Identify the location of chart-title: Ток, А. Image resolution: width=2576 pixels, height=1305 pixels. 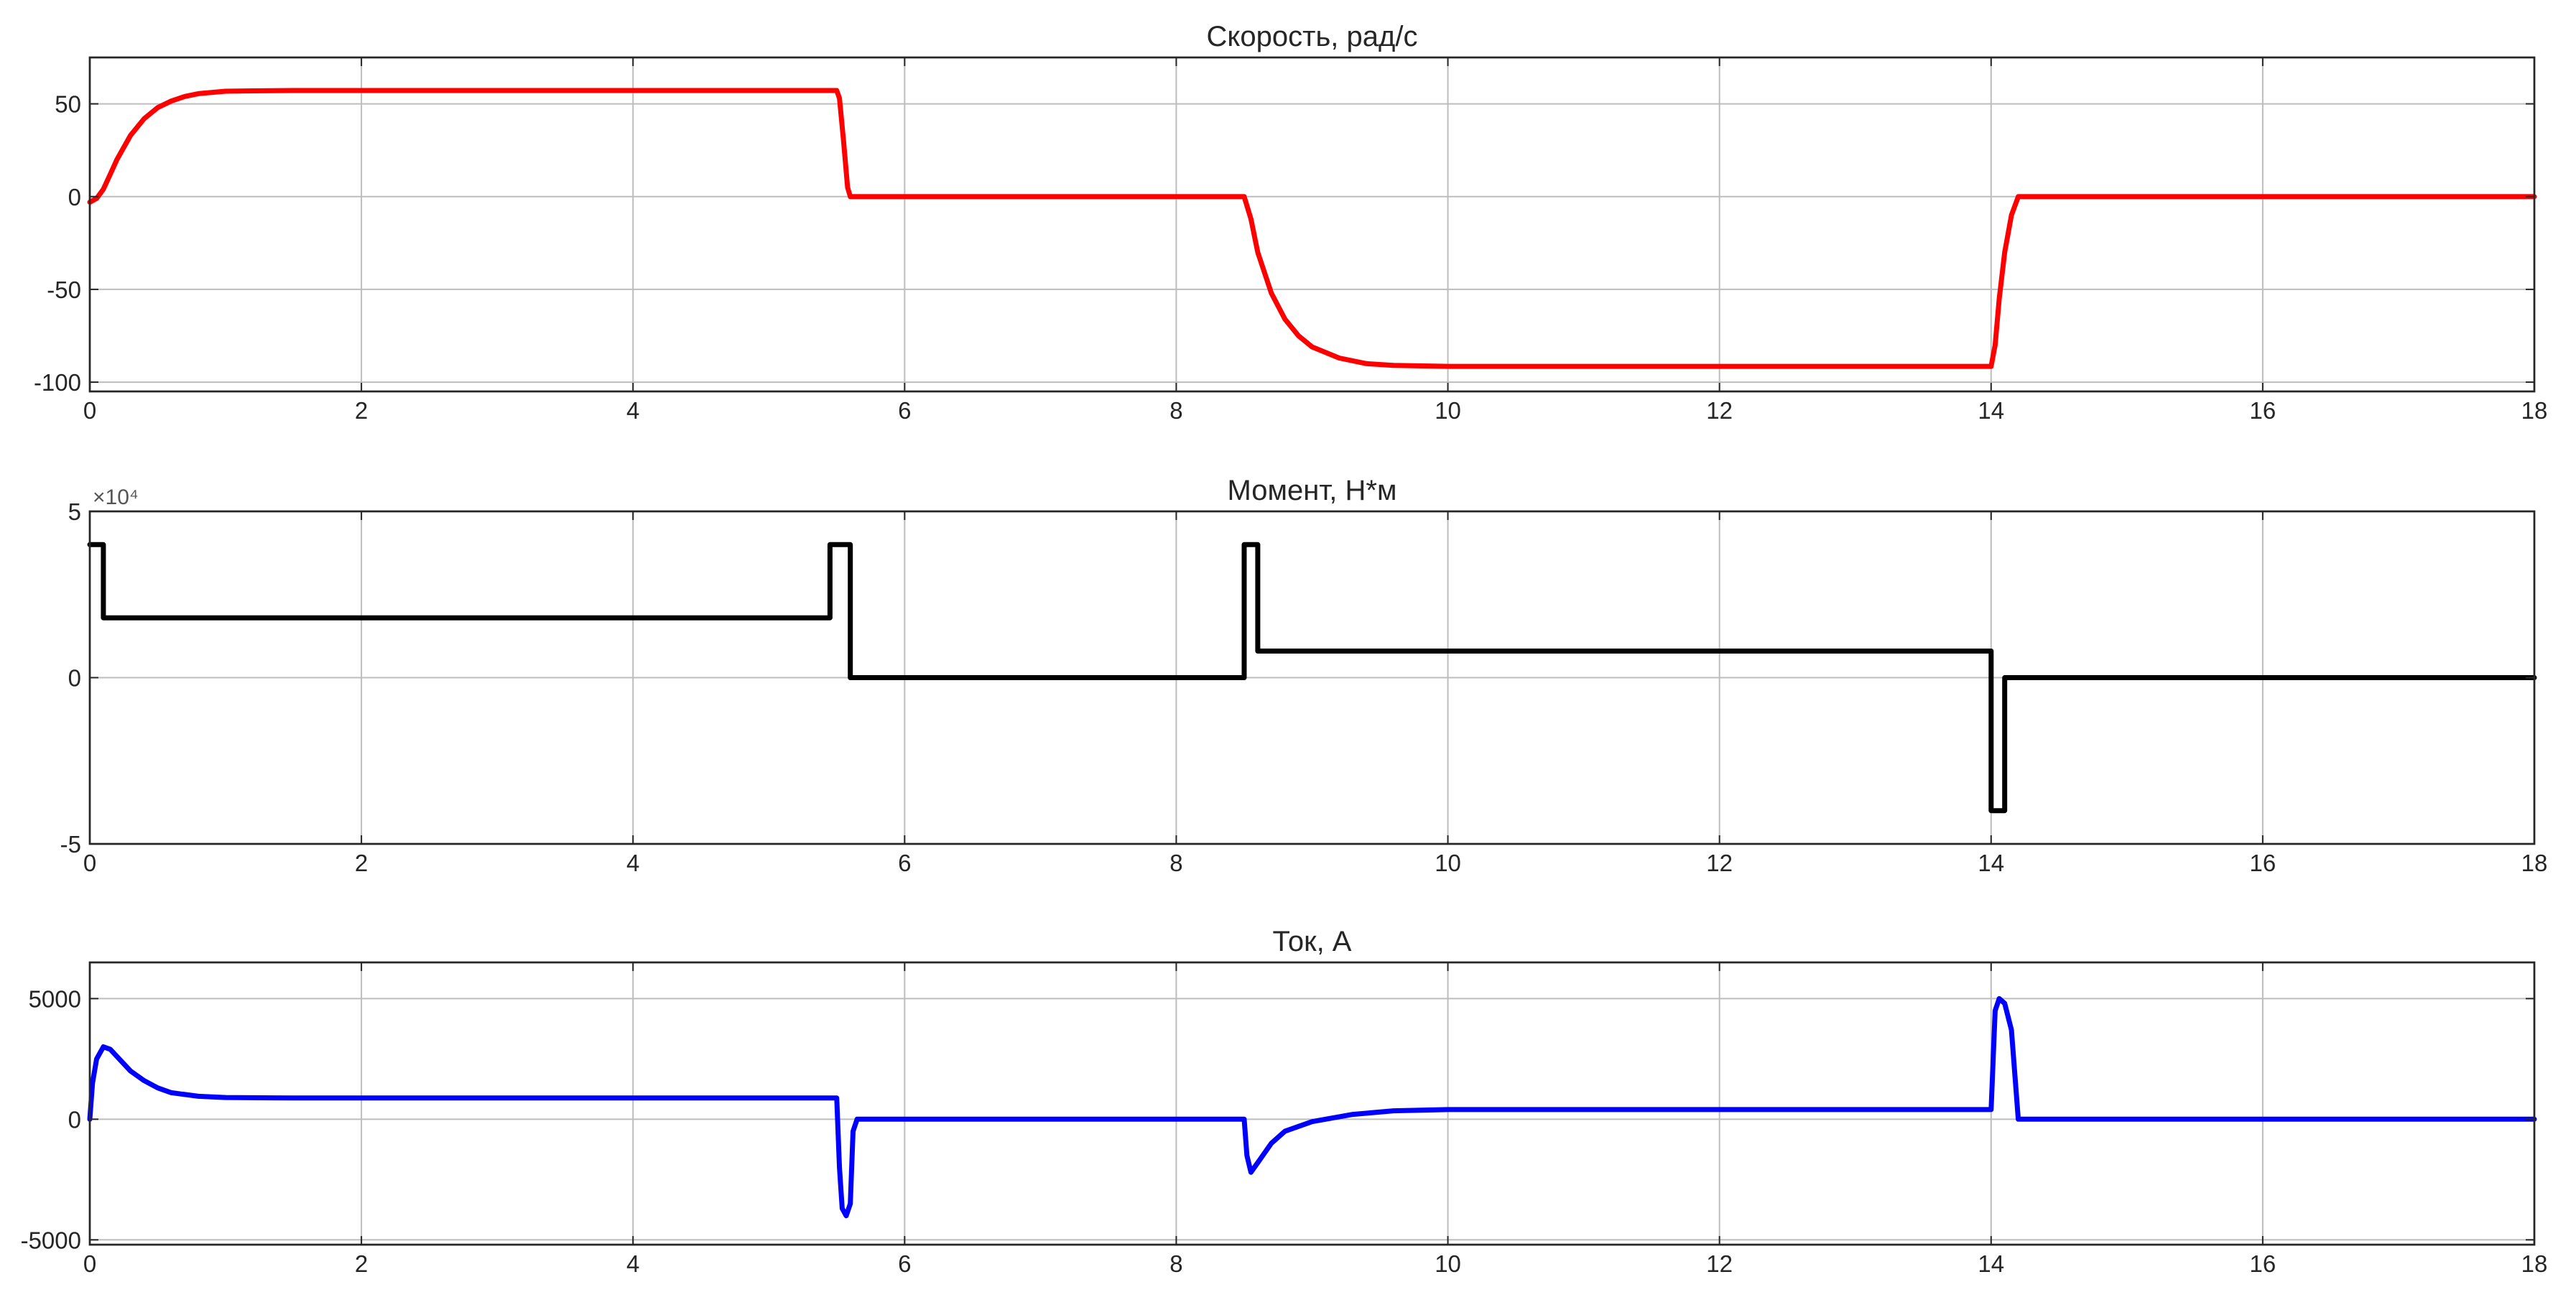
(1312, 942).